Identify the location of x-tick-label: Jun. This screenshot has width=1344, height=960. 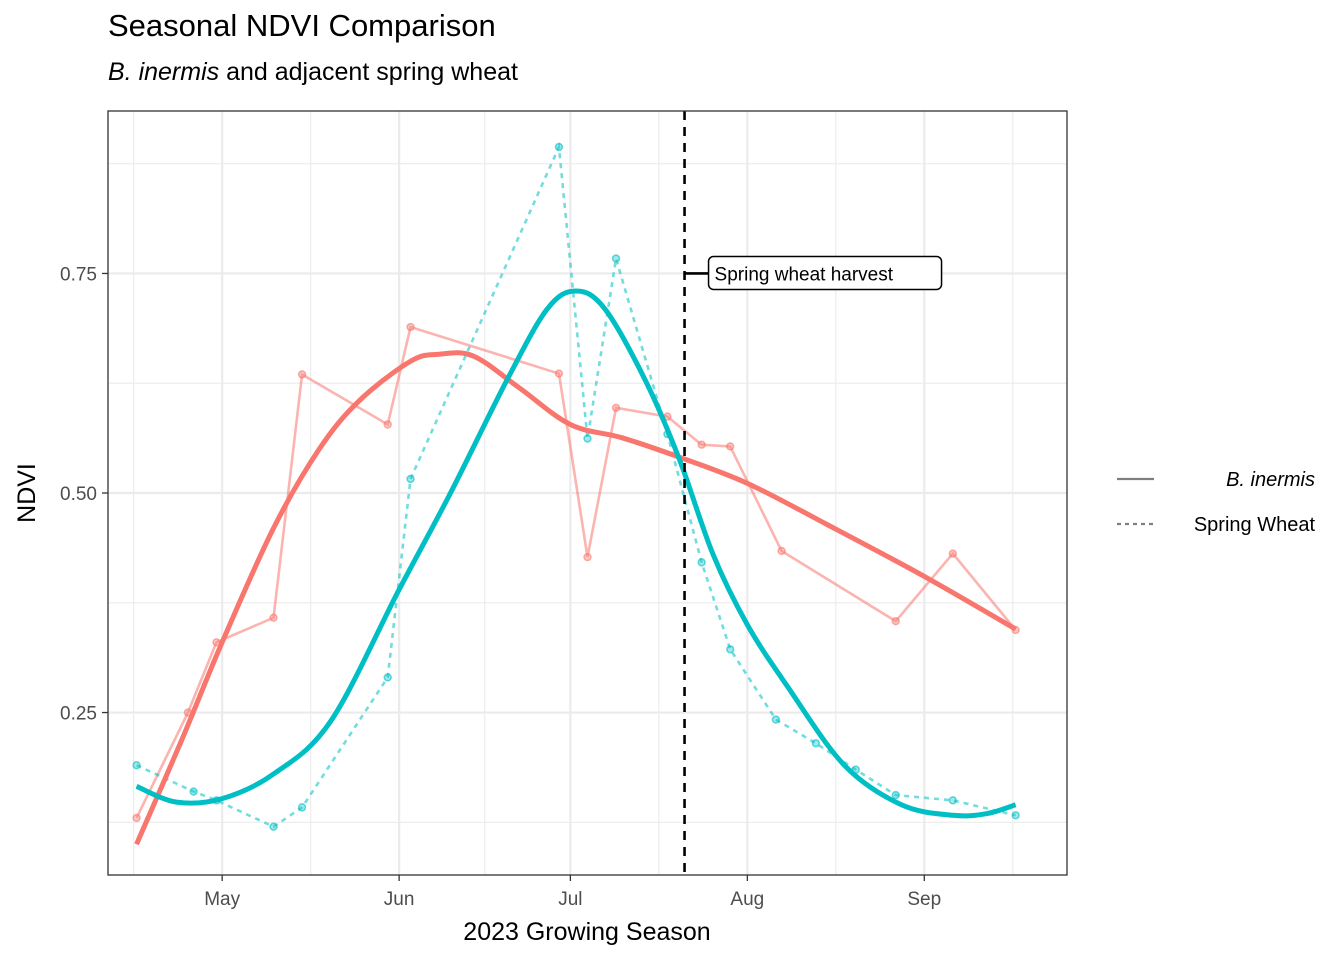
(399, 899).